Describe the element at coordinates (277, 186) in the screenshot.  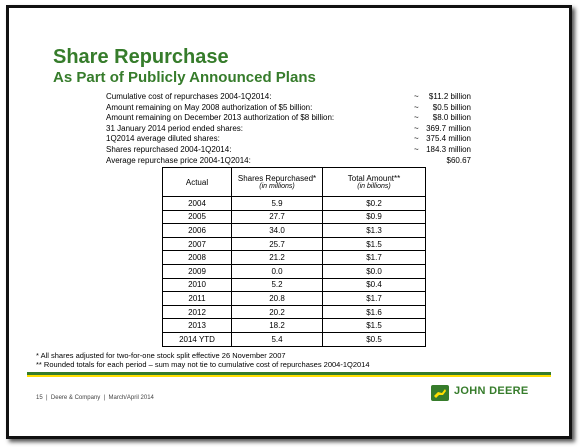
I see `column-unit: (in millions)` at that location.